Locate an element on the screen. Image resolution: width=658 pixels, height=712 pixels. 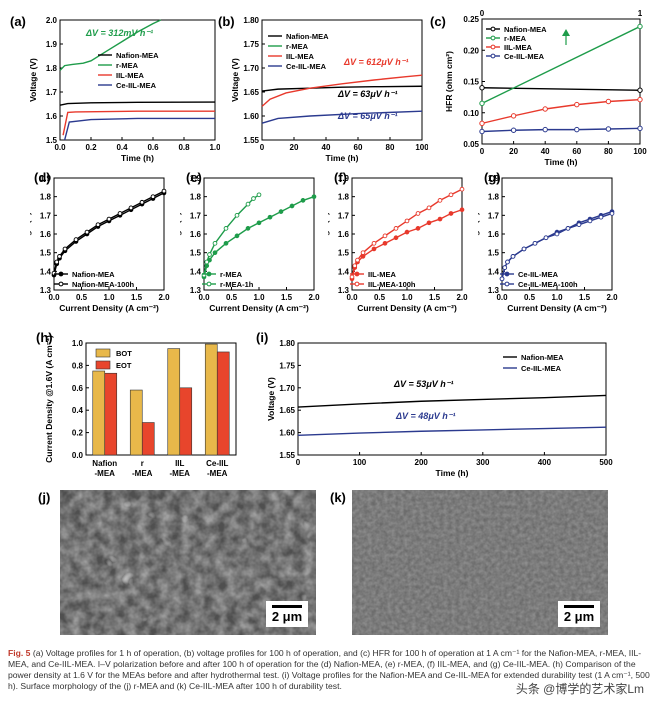
y-tick-label: 1.6 is located at coordinates (494, 234).